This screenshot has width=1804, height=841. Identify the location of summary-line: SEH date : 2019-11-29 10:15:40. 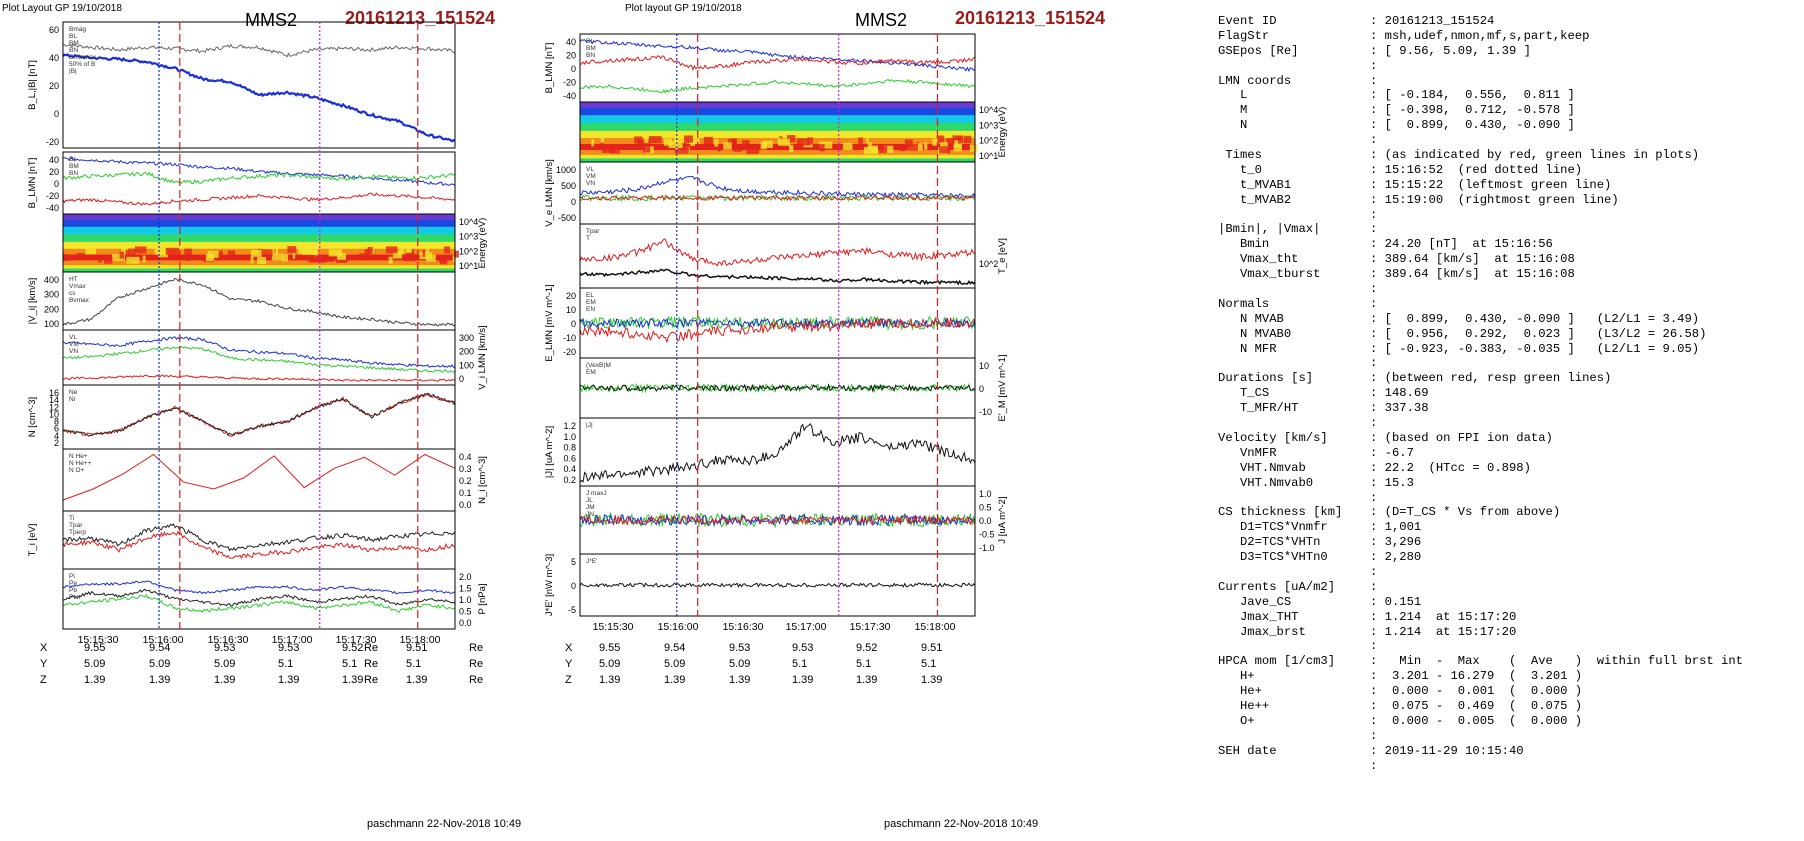
(1508, 751).